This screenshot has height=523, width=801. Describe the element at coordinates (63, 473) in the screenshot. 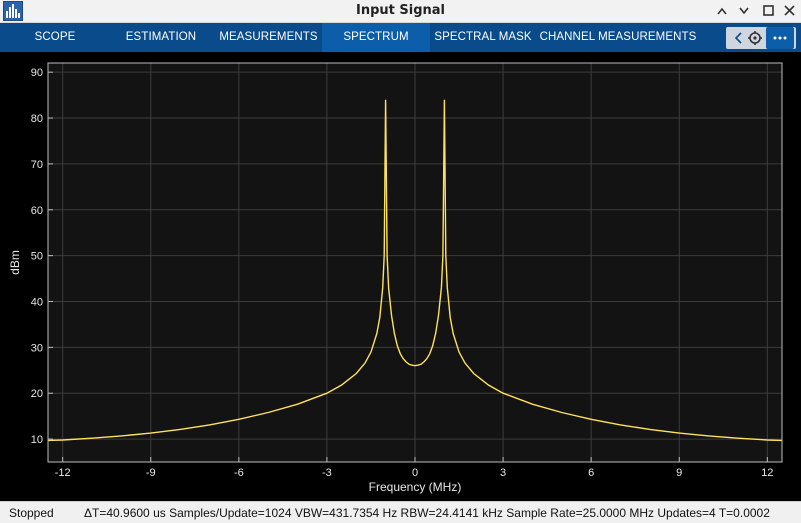

I see `x-tick-label: -12` at that location.